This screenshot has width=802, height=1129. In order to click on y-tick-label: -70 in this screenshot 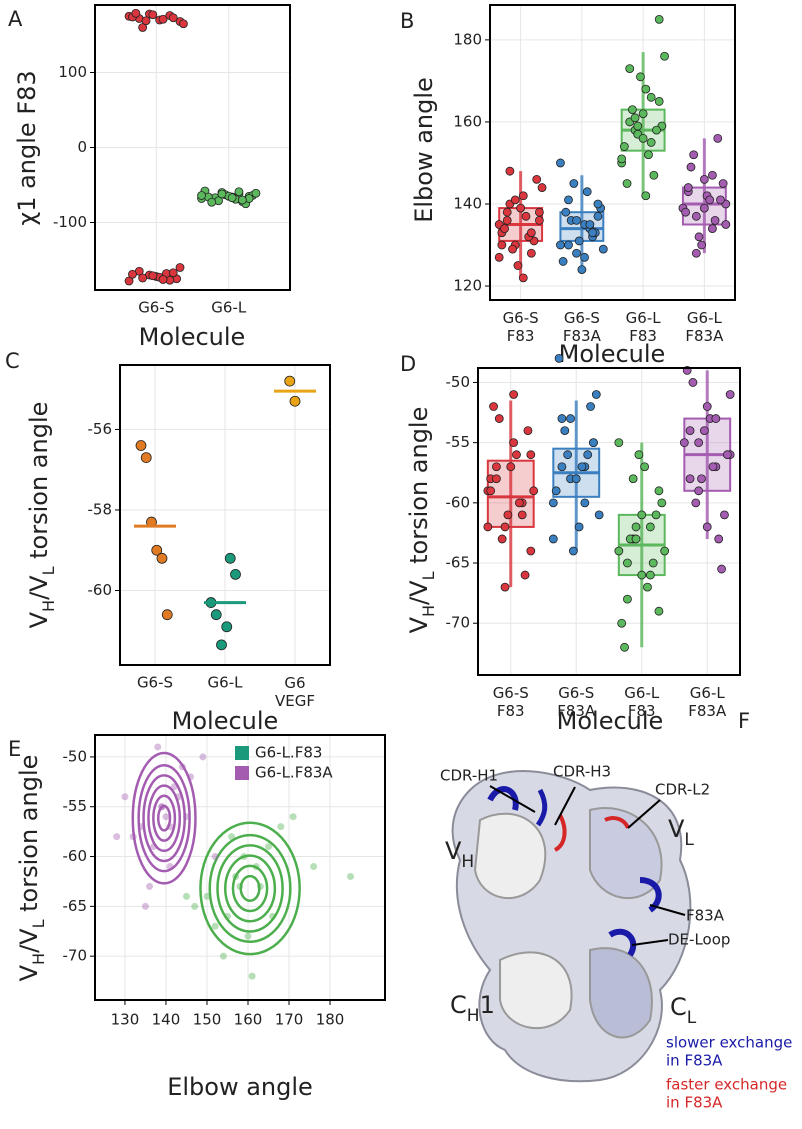, I will do `click(75, 956)`.